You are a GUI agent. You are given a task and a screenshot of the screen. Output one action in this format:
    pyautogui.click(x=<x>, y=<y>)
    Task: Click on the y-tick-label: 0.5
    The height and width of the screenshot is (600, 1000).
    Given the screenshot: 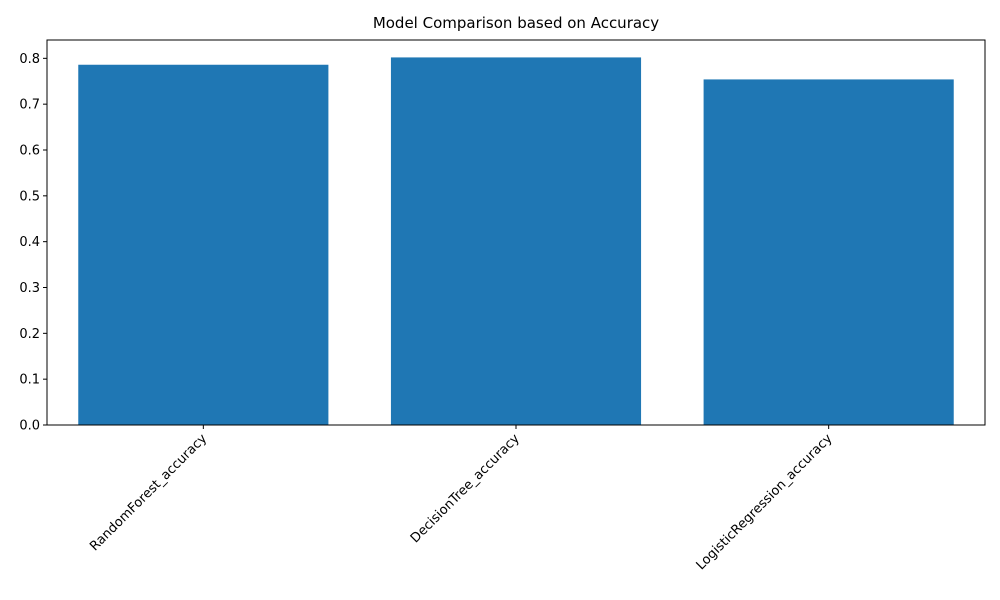 What is the action you would take?
    pyautogui.click(x=29, y=196)
    